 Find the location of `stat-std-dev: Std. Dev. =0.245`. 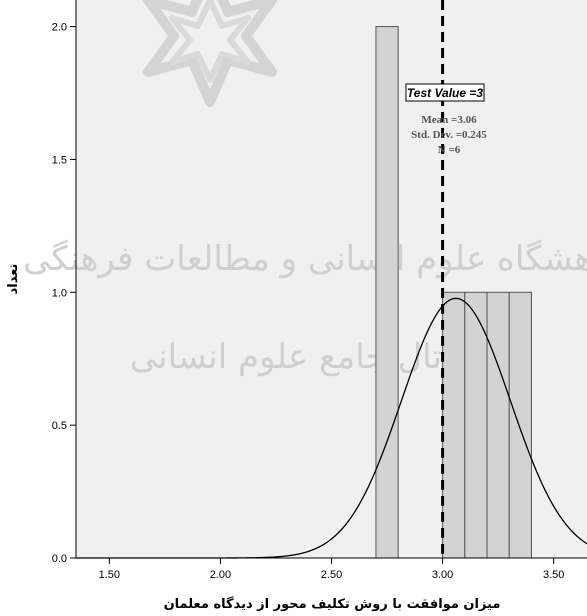

stat-std-dev: Std. Dev. =0.245 is located at coordinates (449, 135).